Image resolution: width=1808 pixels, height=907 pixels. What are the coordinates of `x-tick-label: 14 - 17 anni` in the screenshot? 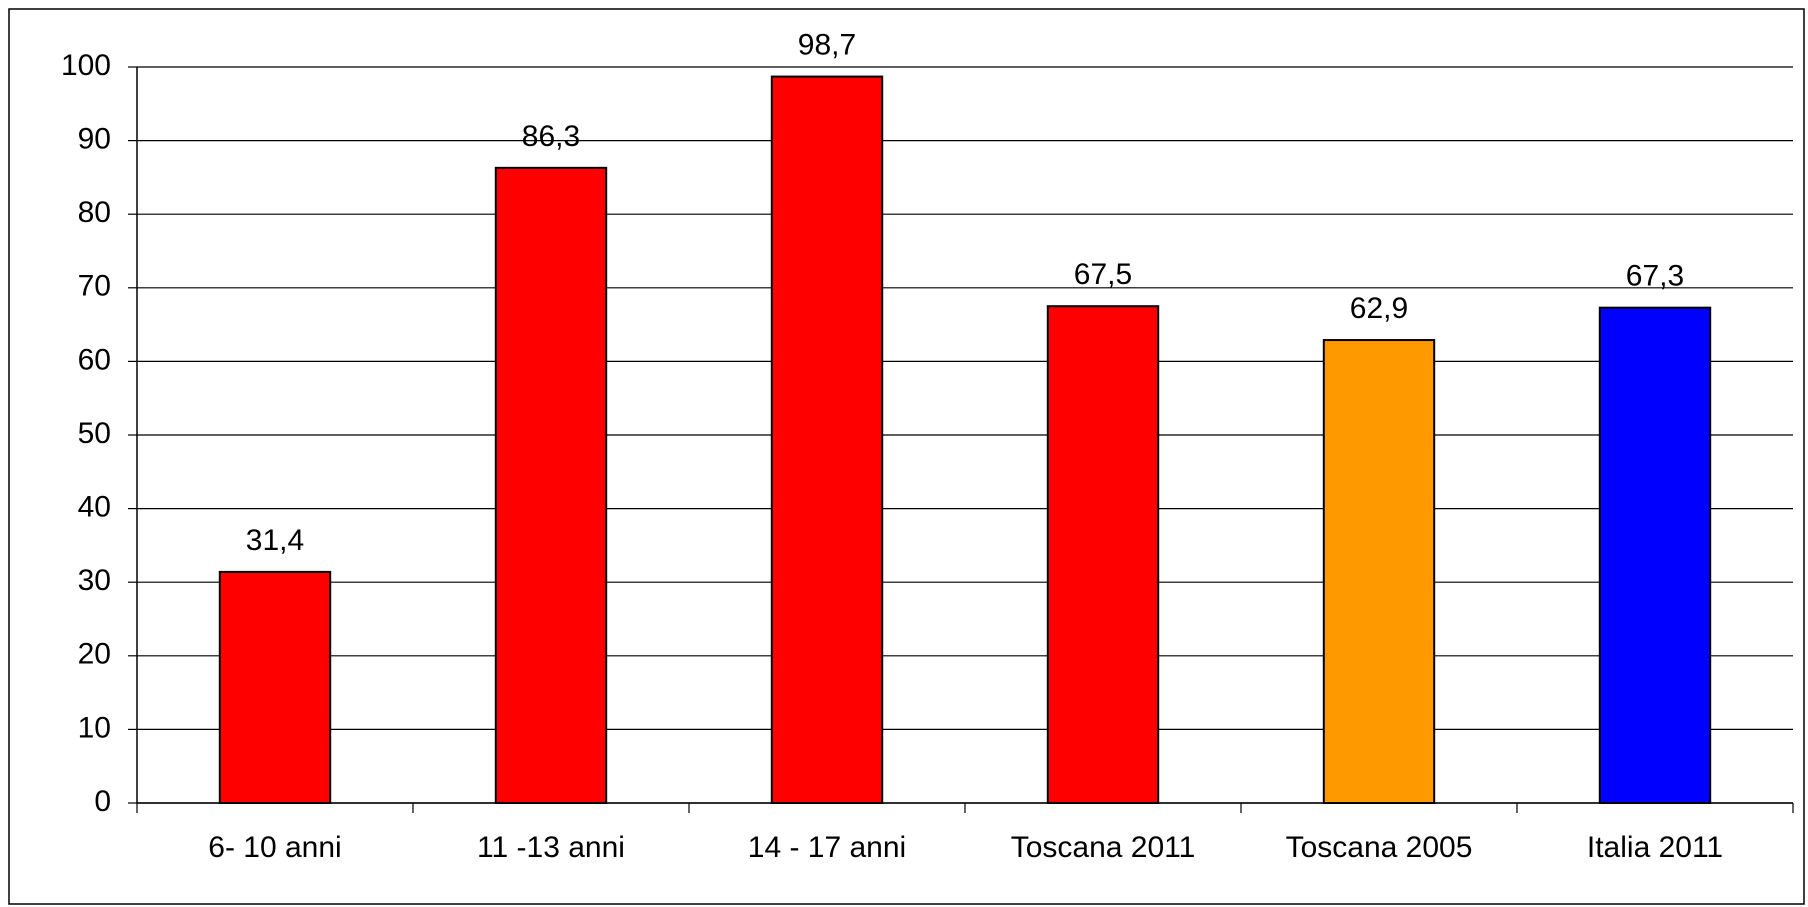 It's located at (827, 847).